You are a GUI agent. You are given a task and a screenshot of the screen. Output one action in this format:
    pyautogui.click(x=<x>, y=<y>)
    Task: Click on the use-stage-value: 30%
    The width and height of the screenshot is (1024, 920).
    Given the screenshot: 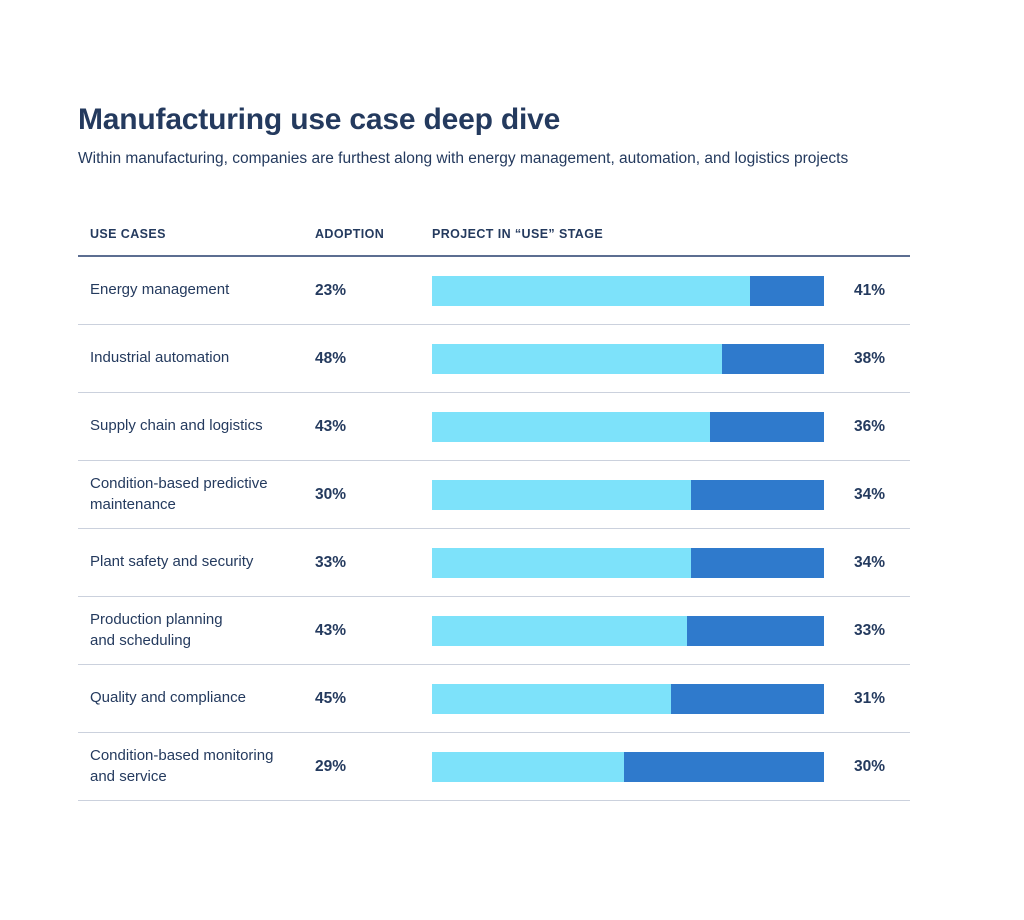 What is the action you would take?
    pyautogui.click(x=870, y=766)
    